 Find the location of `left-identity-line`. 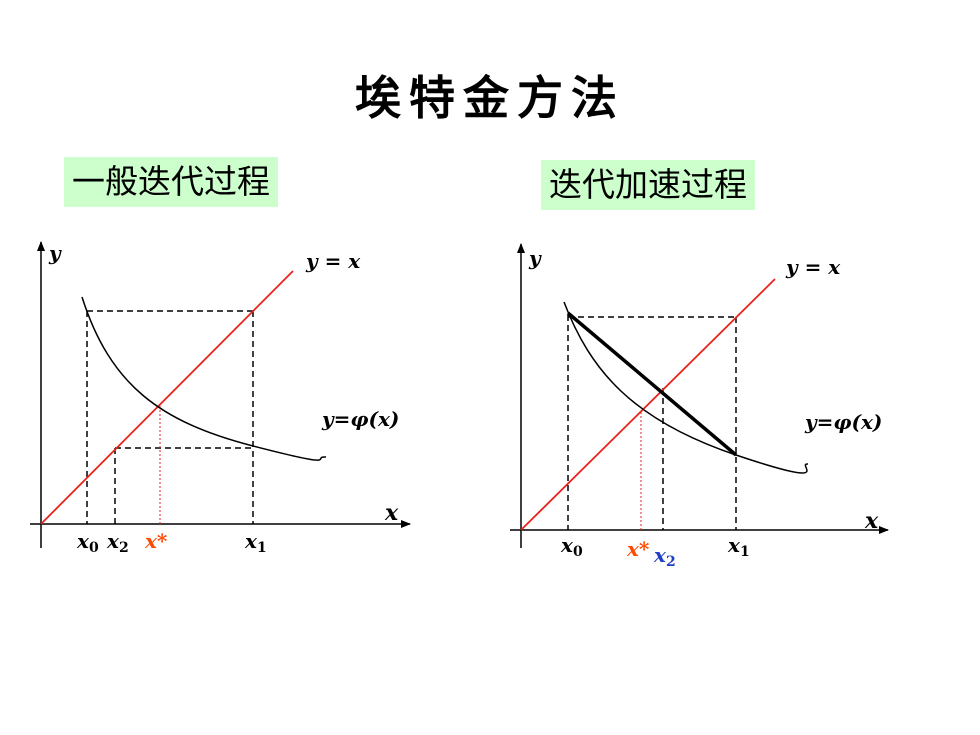

left-identity-line is located at coordinates (167, 397).